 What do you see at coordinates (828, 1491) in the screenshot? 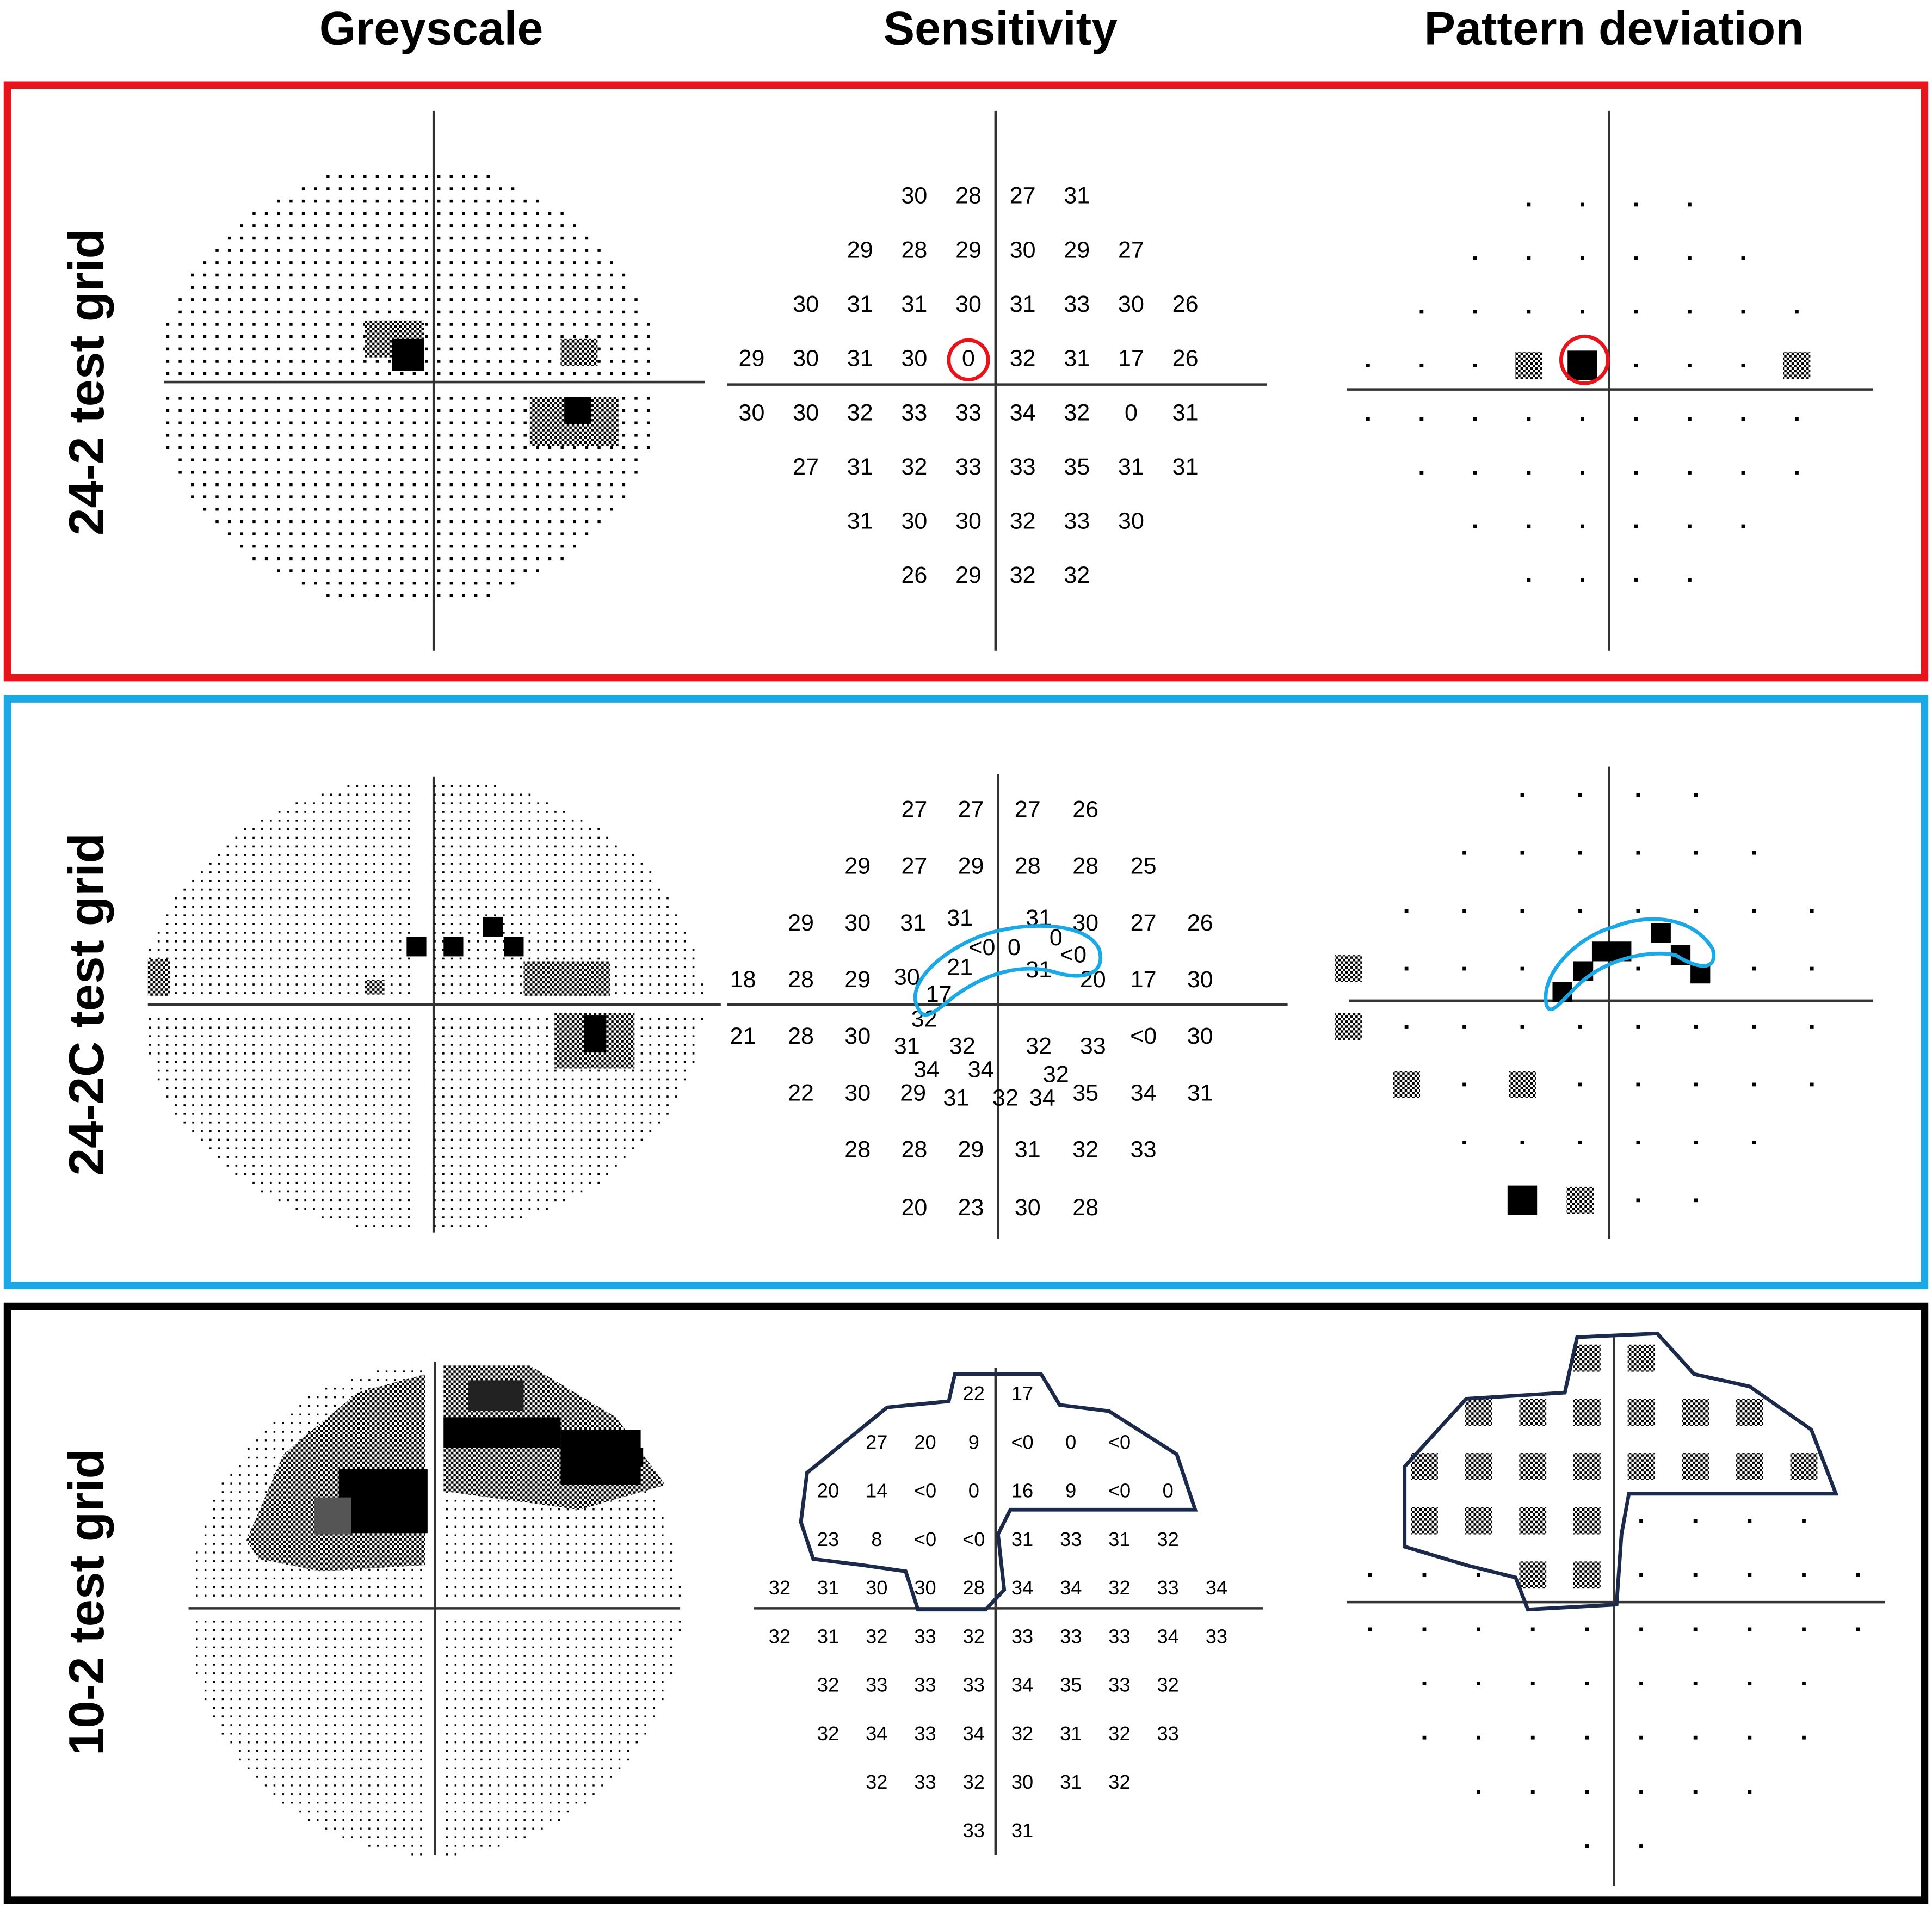
I see `sensitivity-value: 20` at bounding box center [828, 1491].